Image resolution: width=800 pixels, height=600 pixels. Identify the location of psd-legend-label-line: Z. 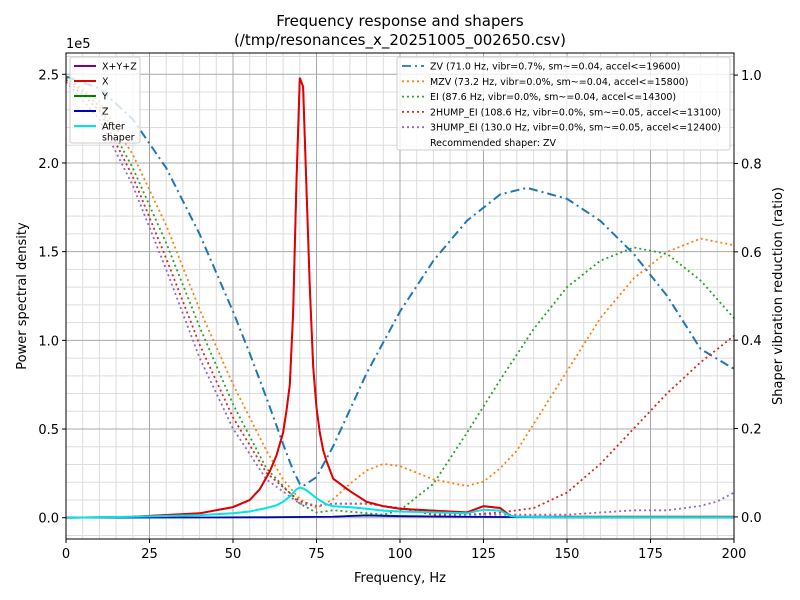
(105, 112).